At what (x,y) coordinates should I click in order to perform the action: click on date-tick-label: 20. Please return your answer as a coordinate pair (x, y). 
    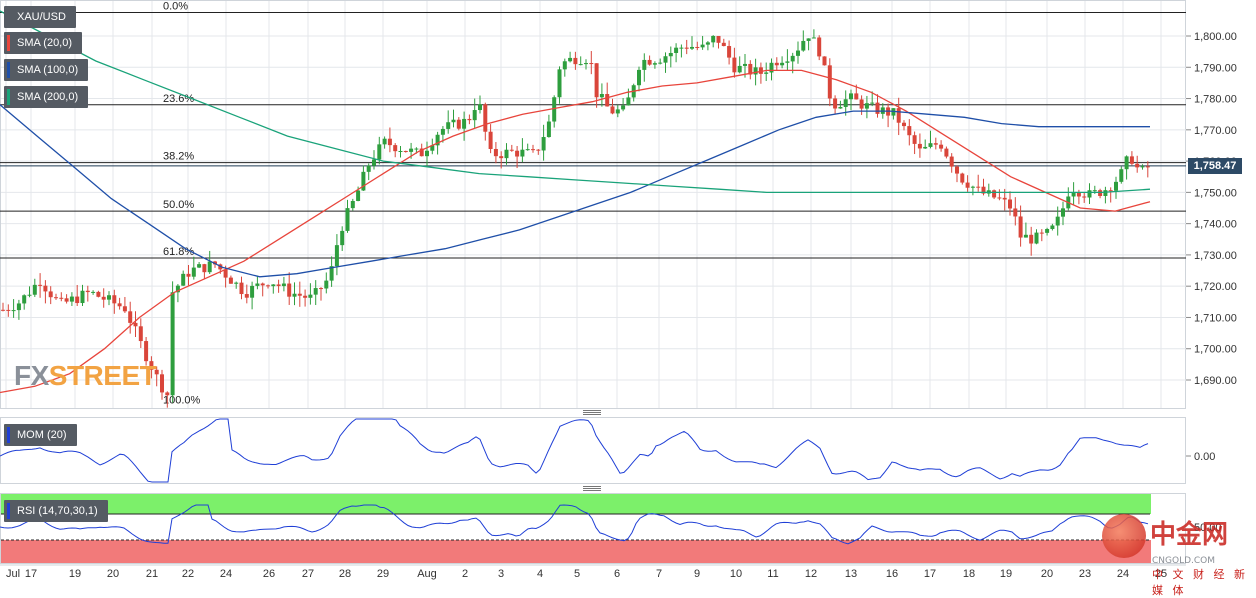
    Looking at the image, I should click on (1047, 574).